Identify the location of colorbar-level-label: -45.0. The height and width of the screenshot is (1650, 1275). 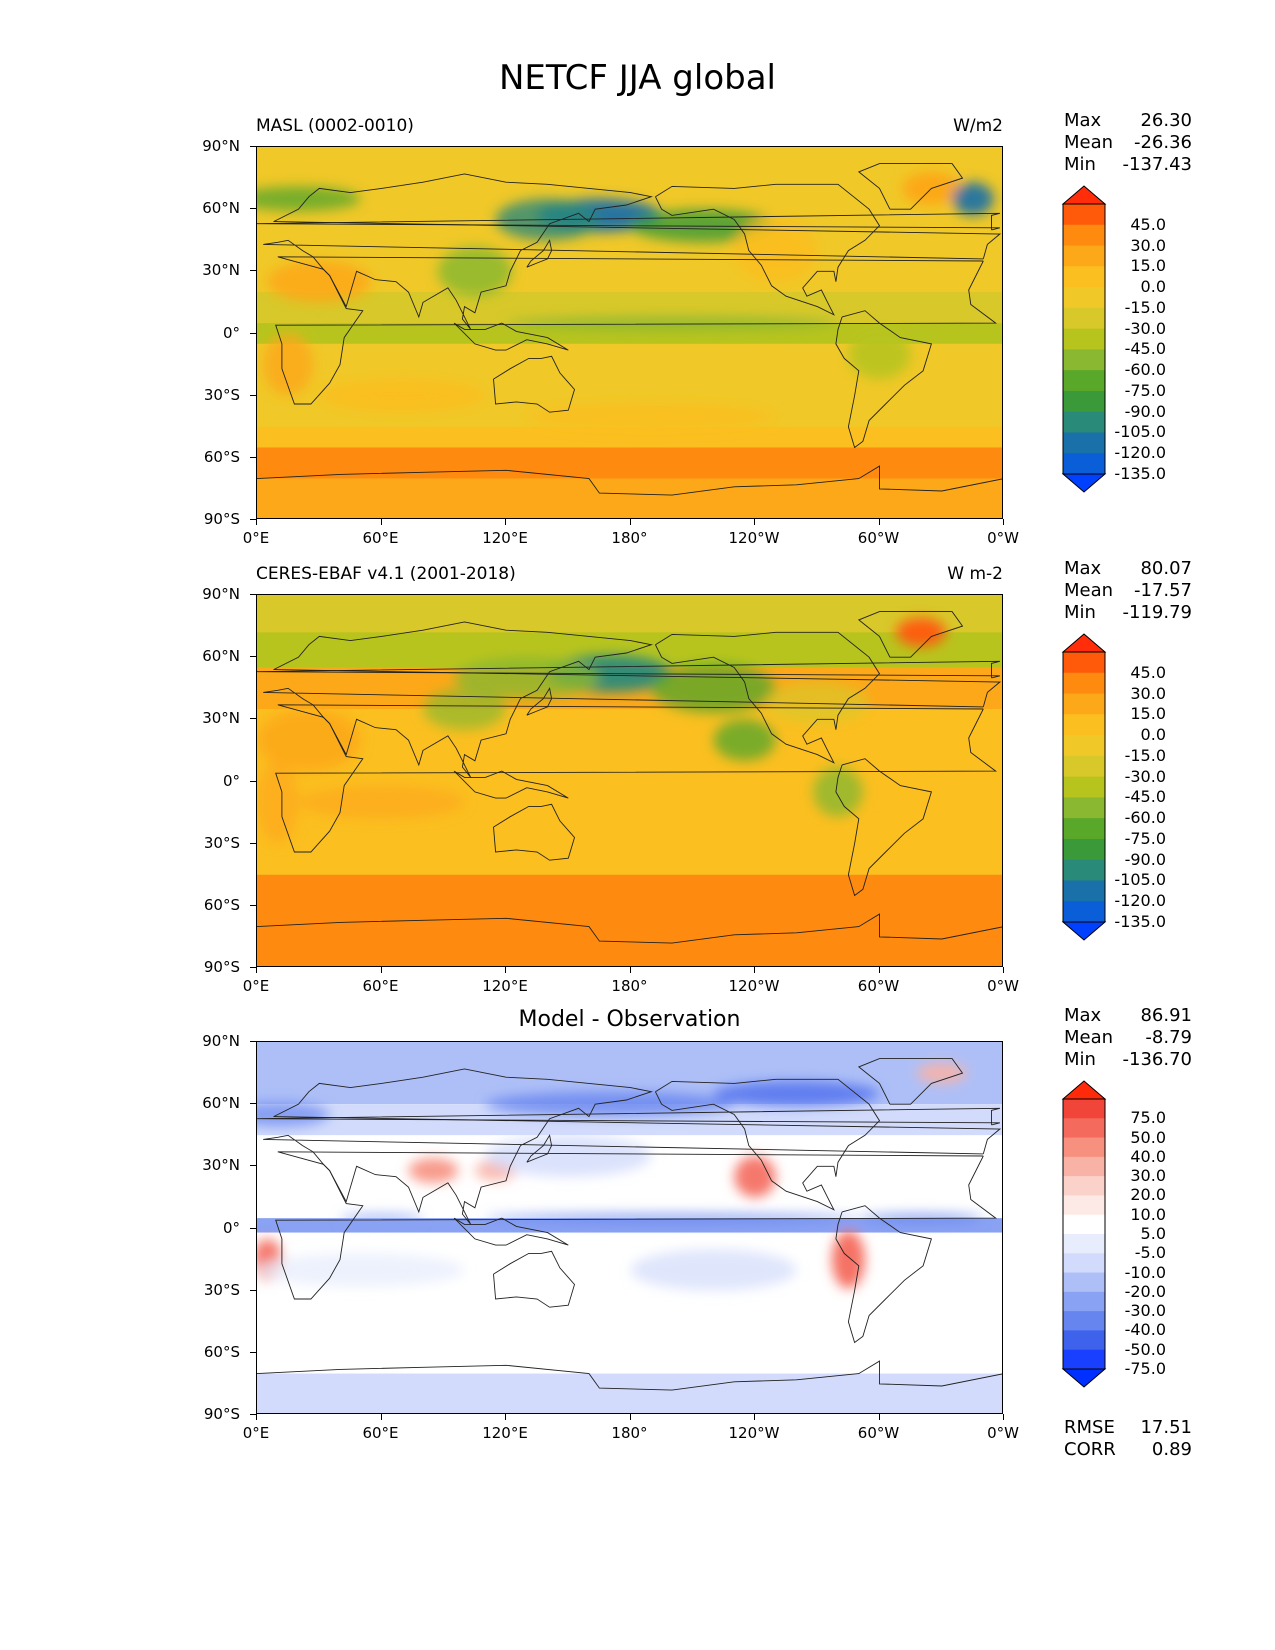
(1145, 349).